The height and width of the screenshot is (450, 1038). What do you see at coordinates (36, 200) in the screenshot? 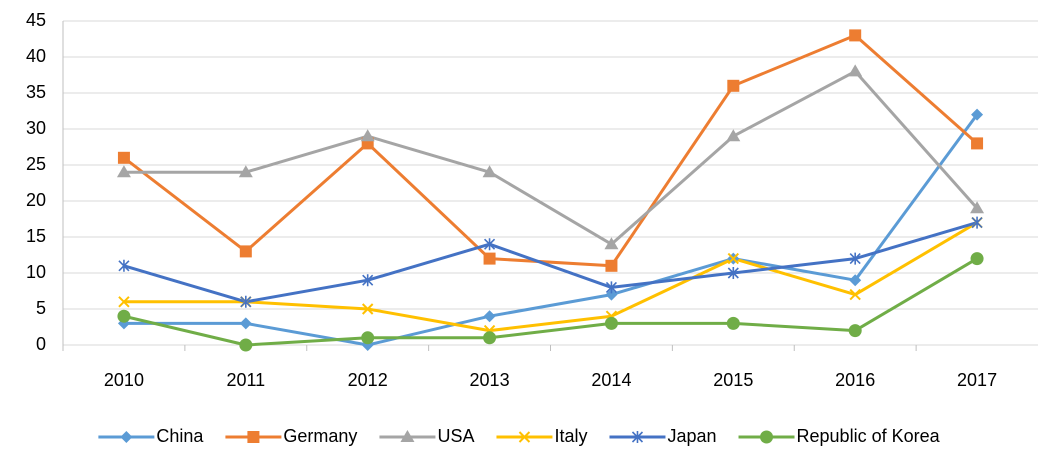
I see `y-tick-label: 20` at bounding box center [36, 200].